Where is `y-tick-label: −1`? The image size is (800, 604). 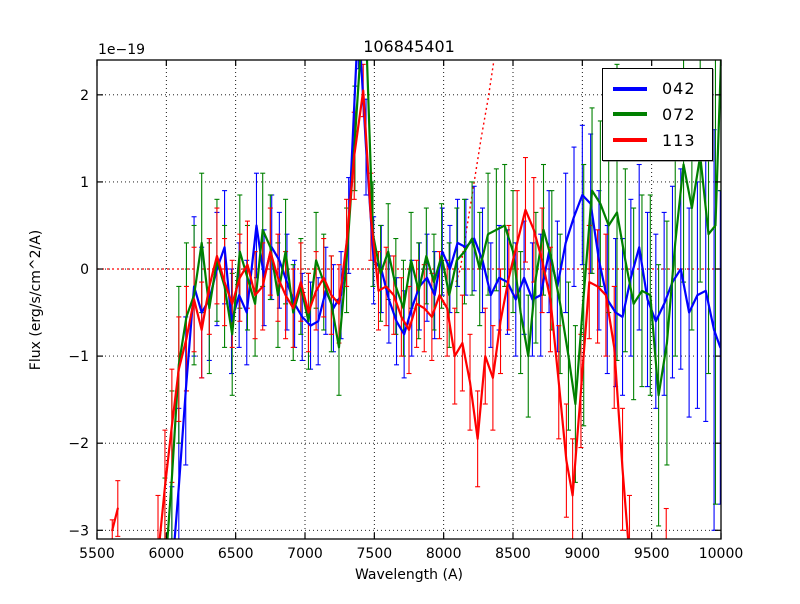 y-tick-label: −1 is located at coordinates (78, 357).